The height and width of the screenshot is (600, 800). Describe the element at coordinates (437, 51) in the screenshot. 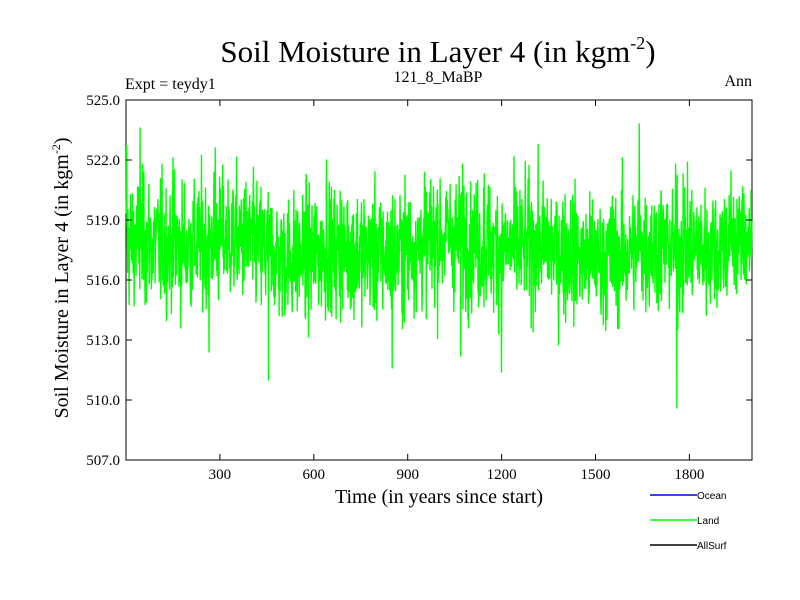

I see `chart-title: Soil Moisture in Layer 4 (in kgm-2)` at that location.